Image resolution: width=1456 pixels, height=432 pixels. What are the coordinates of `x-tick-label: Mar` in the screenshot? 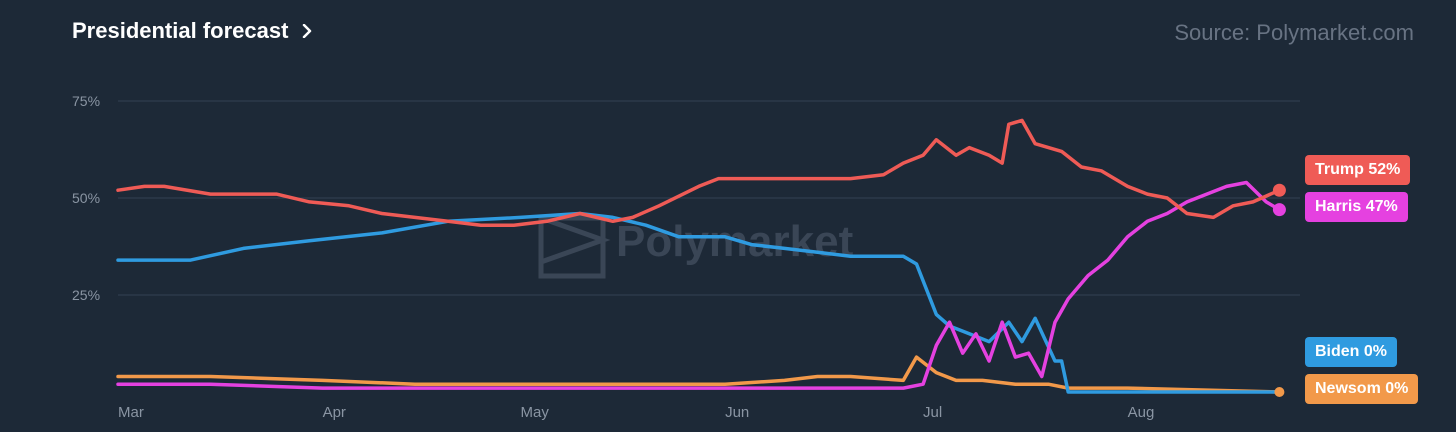 It's located at (131, 412).